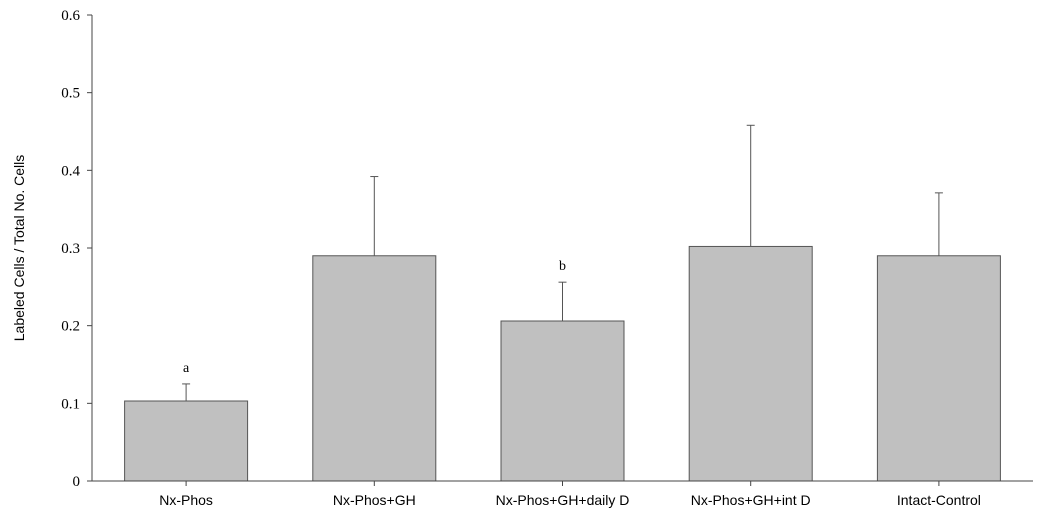  Describe the element at coordinates (186, 368) in the screenshot. I see `significance-letter: a` at that location.